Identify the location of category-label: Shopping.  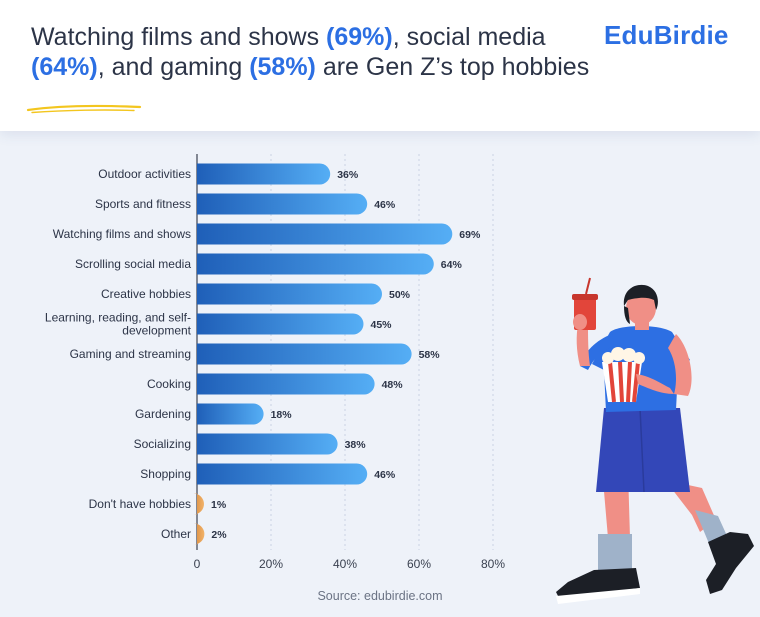
(165, 474).